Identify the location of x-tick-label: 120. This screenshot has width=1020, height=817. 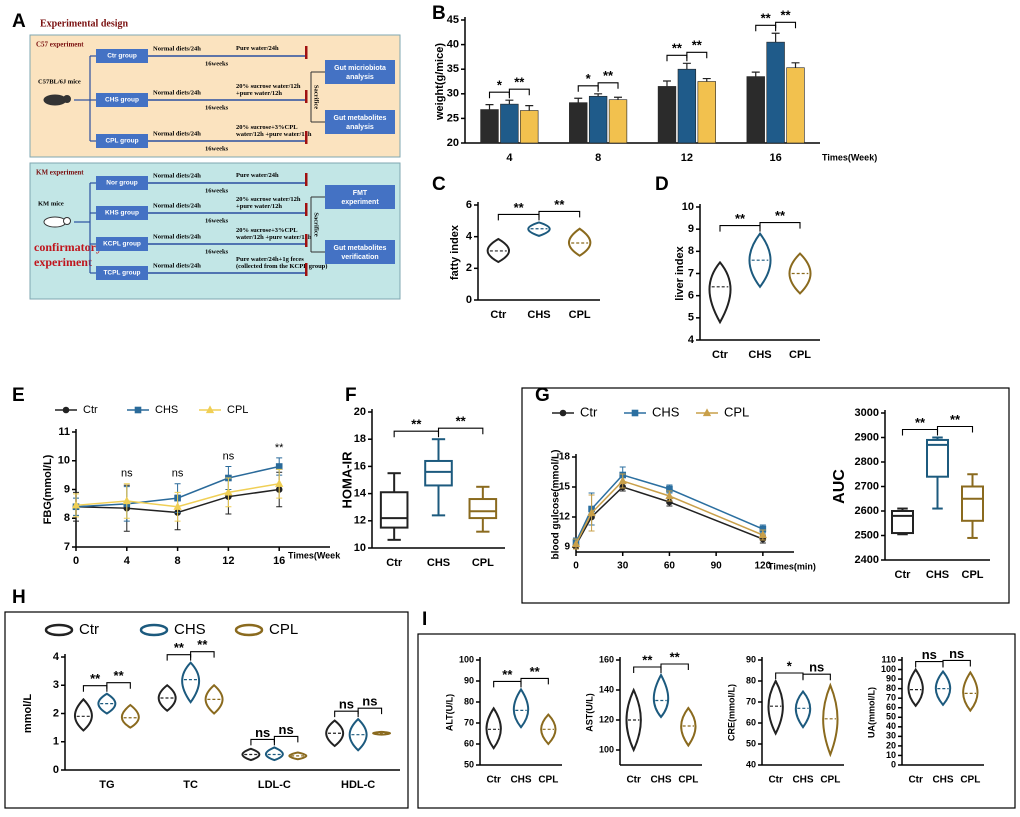
(763, 566).